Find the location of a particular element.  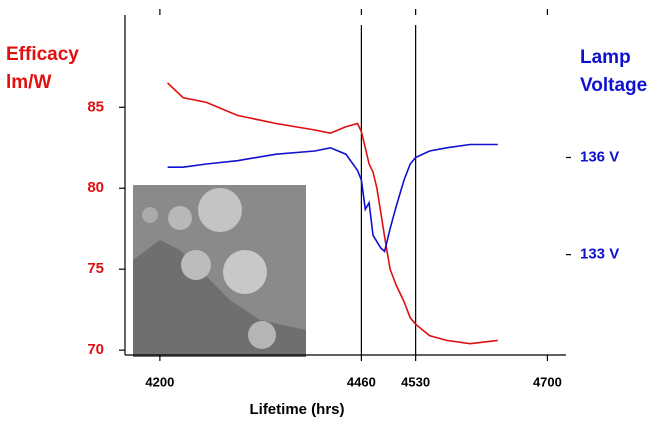

x-tick-label: 4460 is located at coordinates (361, 381).